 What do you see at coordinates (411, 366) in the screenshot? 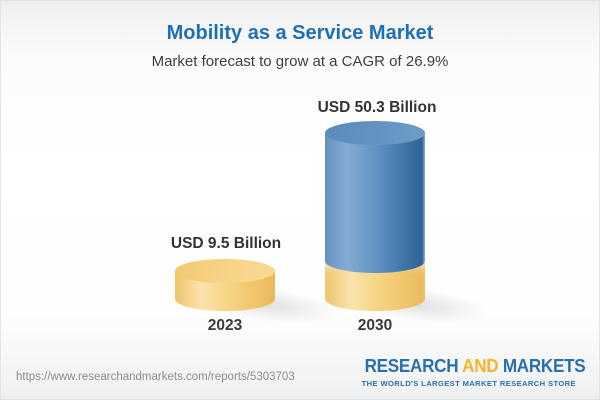
I see `logo-word-research: RESEARCH` at bounding box center [411, 366].